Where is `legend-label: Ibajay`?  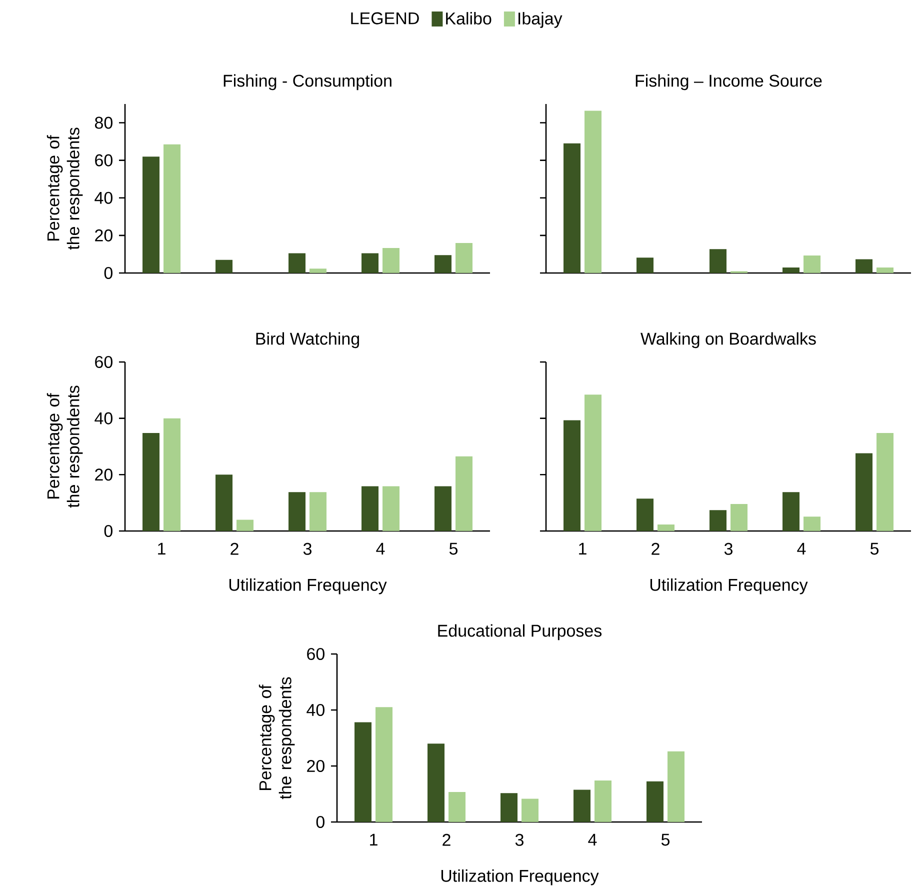 legend-label: Ibajay is located at coordinates (540, 20).